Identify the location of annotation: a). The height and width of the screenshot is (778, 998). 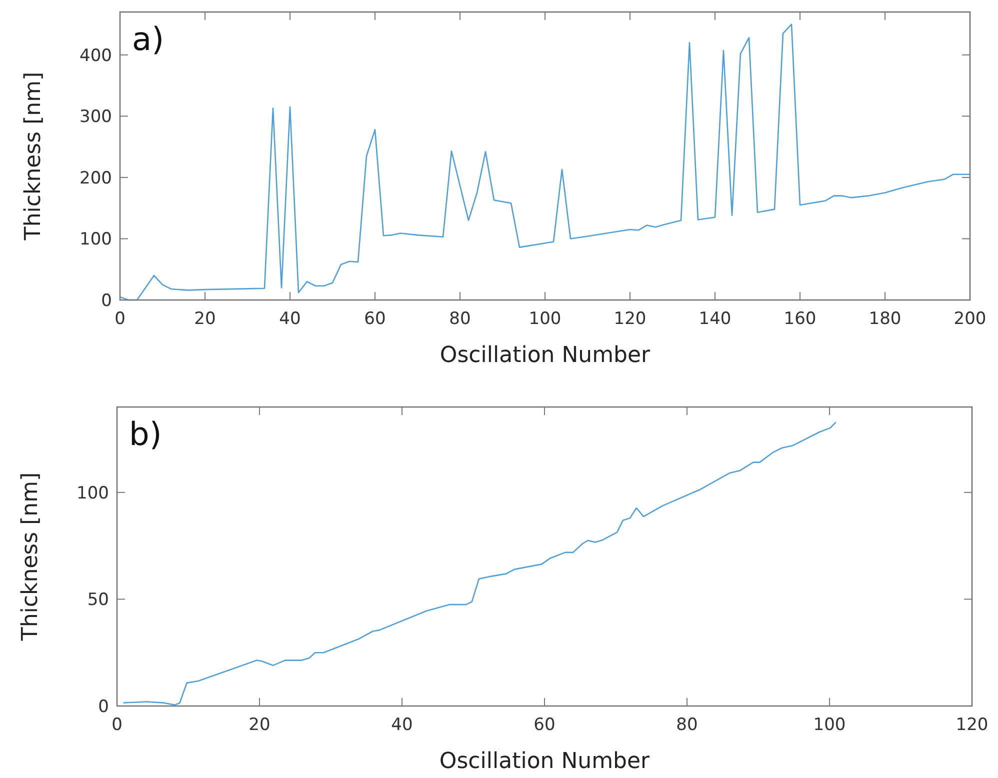
(148, 39).